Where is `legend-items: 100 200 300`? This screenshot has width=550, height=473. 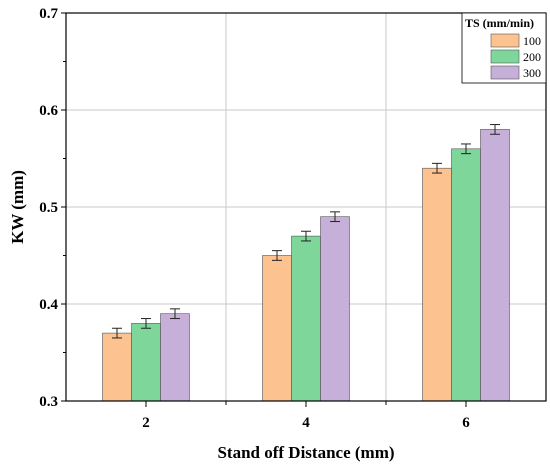 legend-items: 100 200 300 is located at coordinates (515, 56).